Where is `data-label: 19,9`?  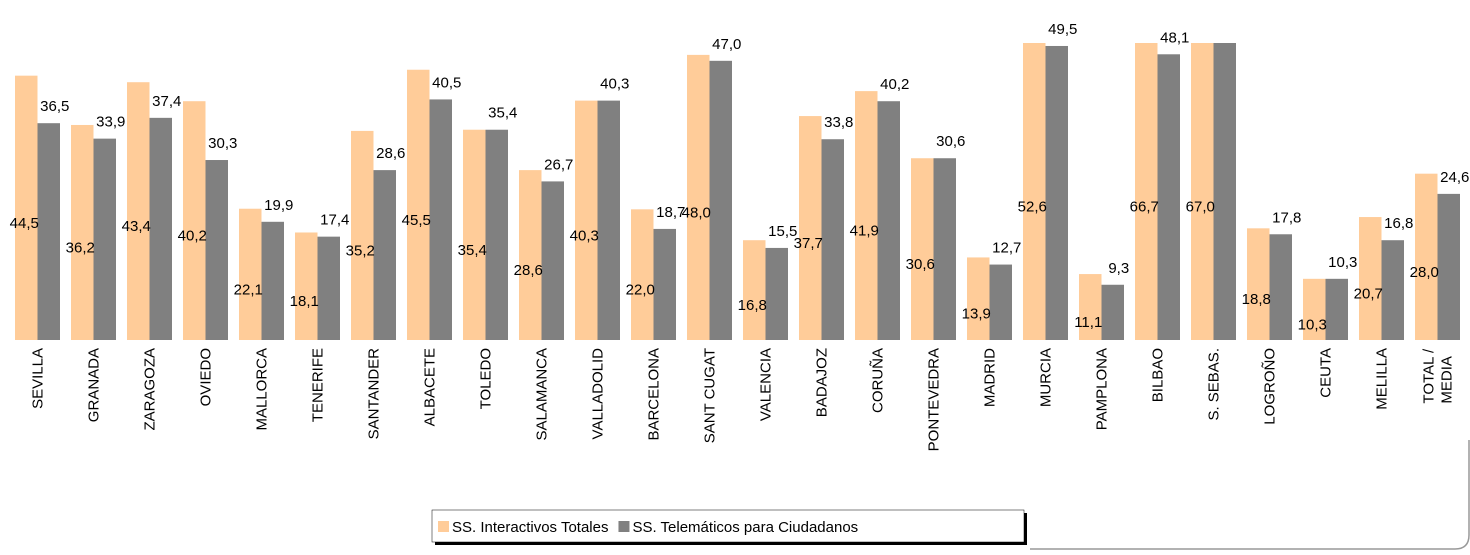
data-label: 19,9 is located at coordinates (278, 205).